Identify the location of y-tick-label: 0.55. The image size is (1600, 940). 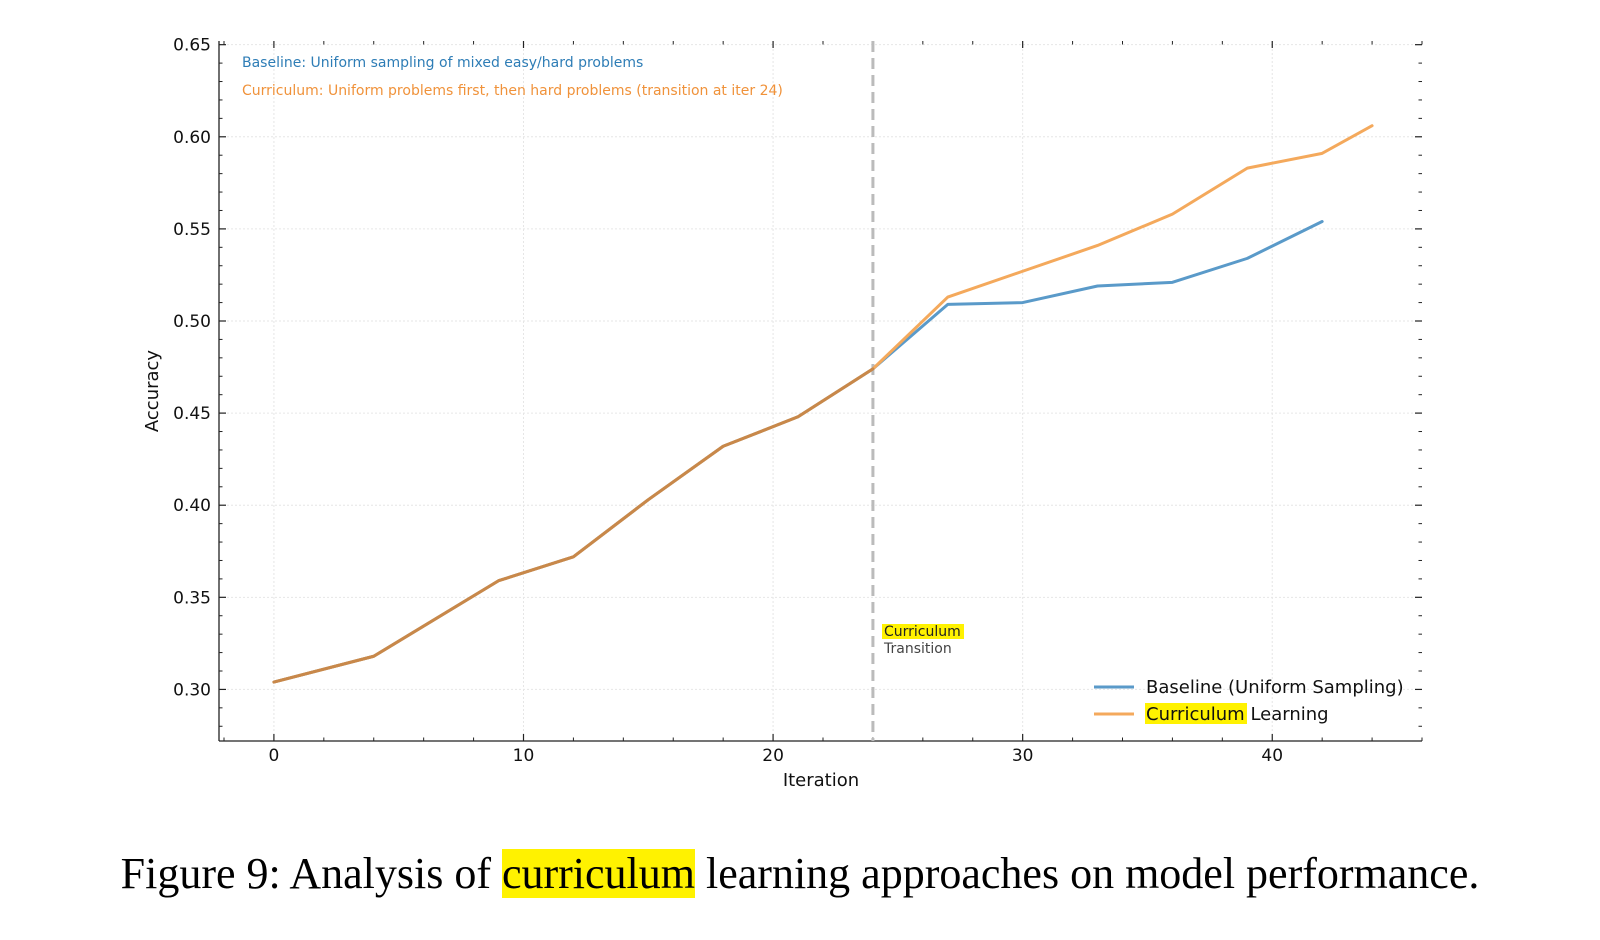
(192, 230).